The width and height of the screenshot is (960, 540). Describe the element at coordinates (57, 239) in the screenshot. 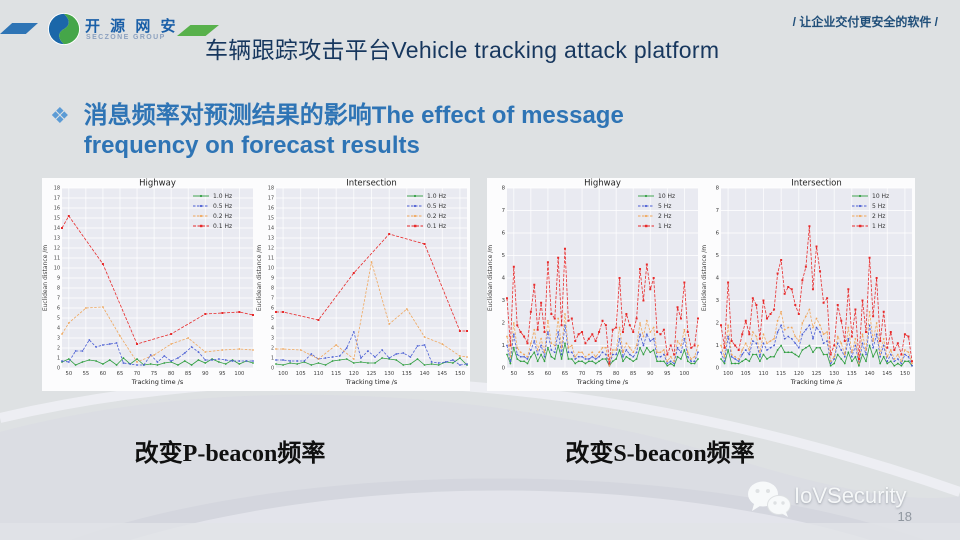

I see `svg-text: 13` at that location.